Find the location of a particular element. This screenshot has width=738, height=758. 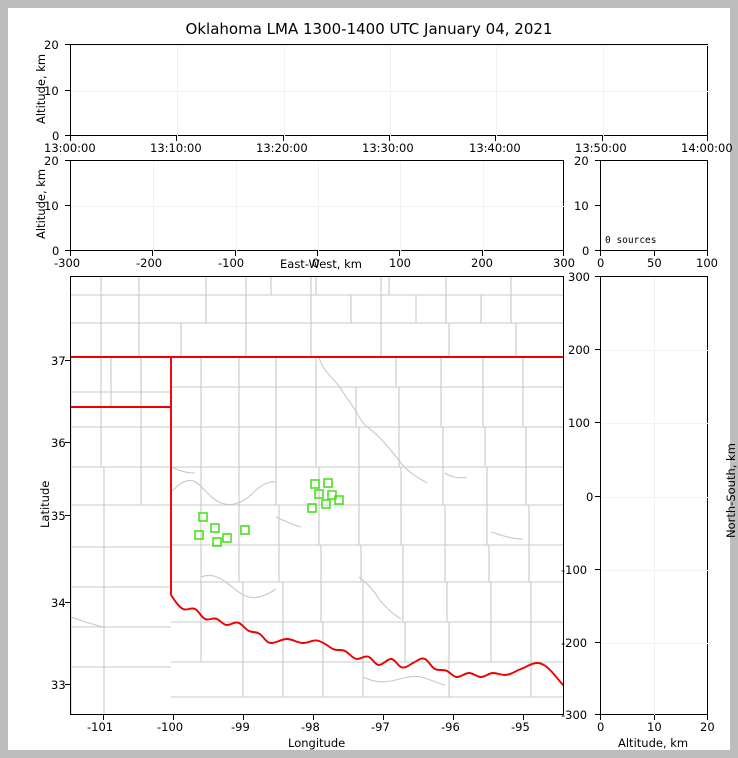

ytick-label: 34 is located at coordinates (58, 603).